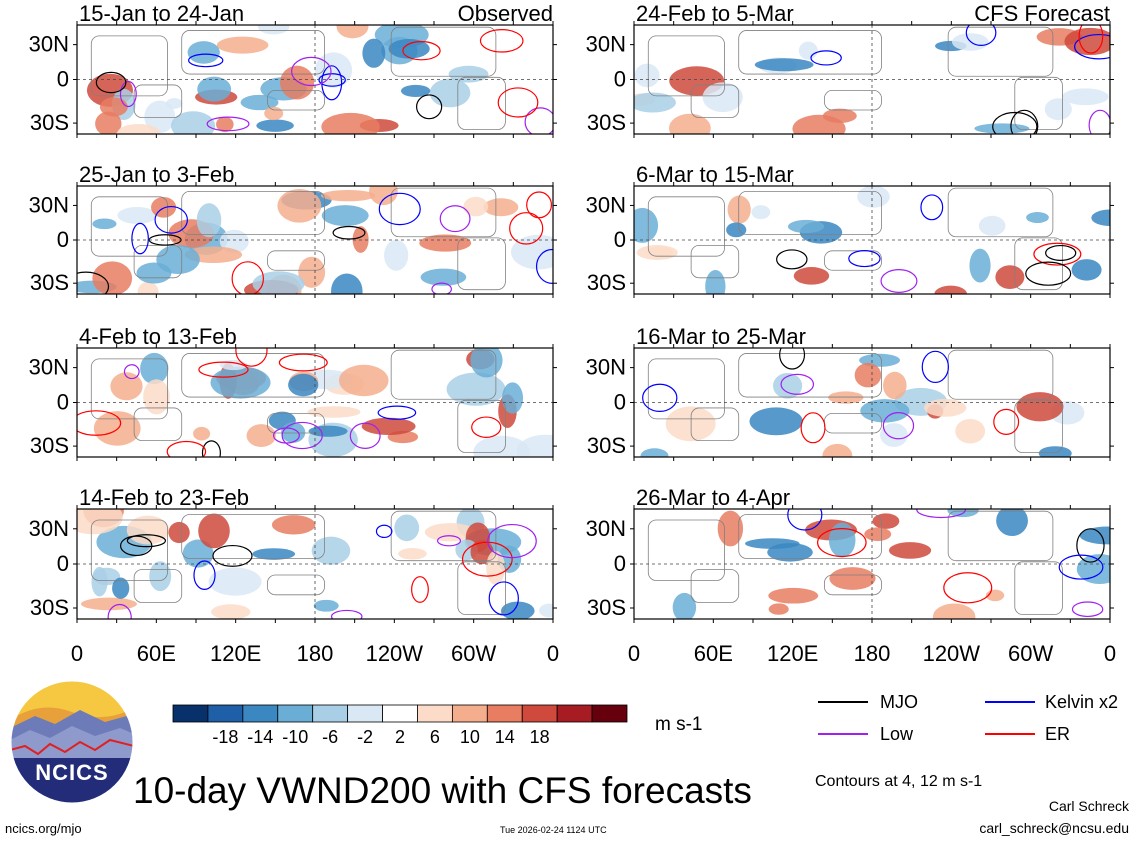 The height and width of the screenshot is (844, 1135). Describe the element at coordinates (470, 737) in the screenshot. I see `colorbar-tick-label: 10` at that location.